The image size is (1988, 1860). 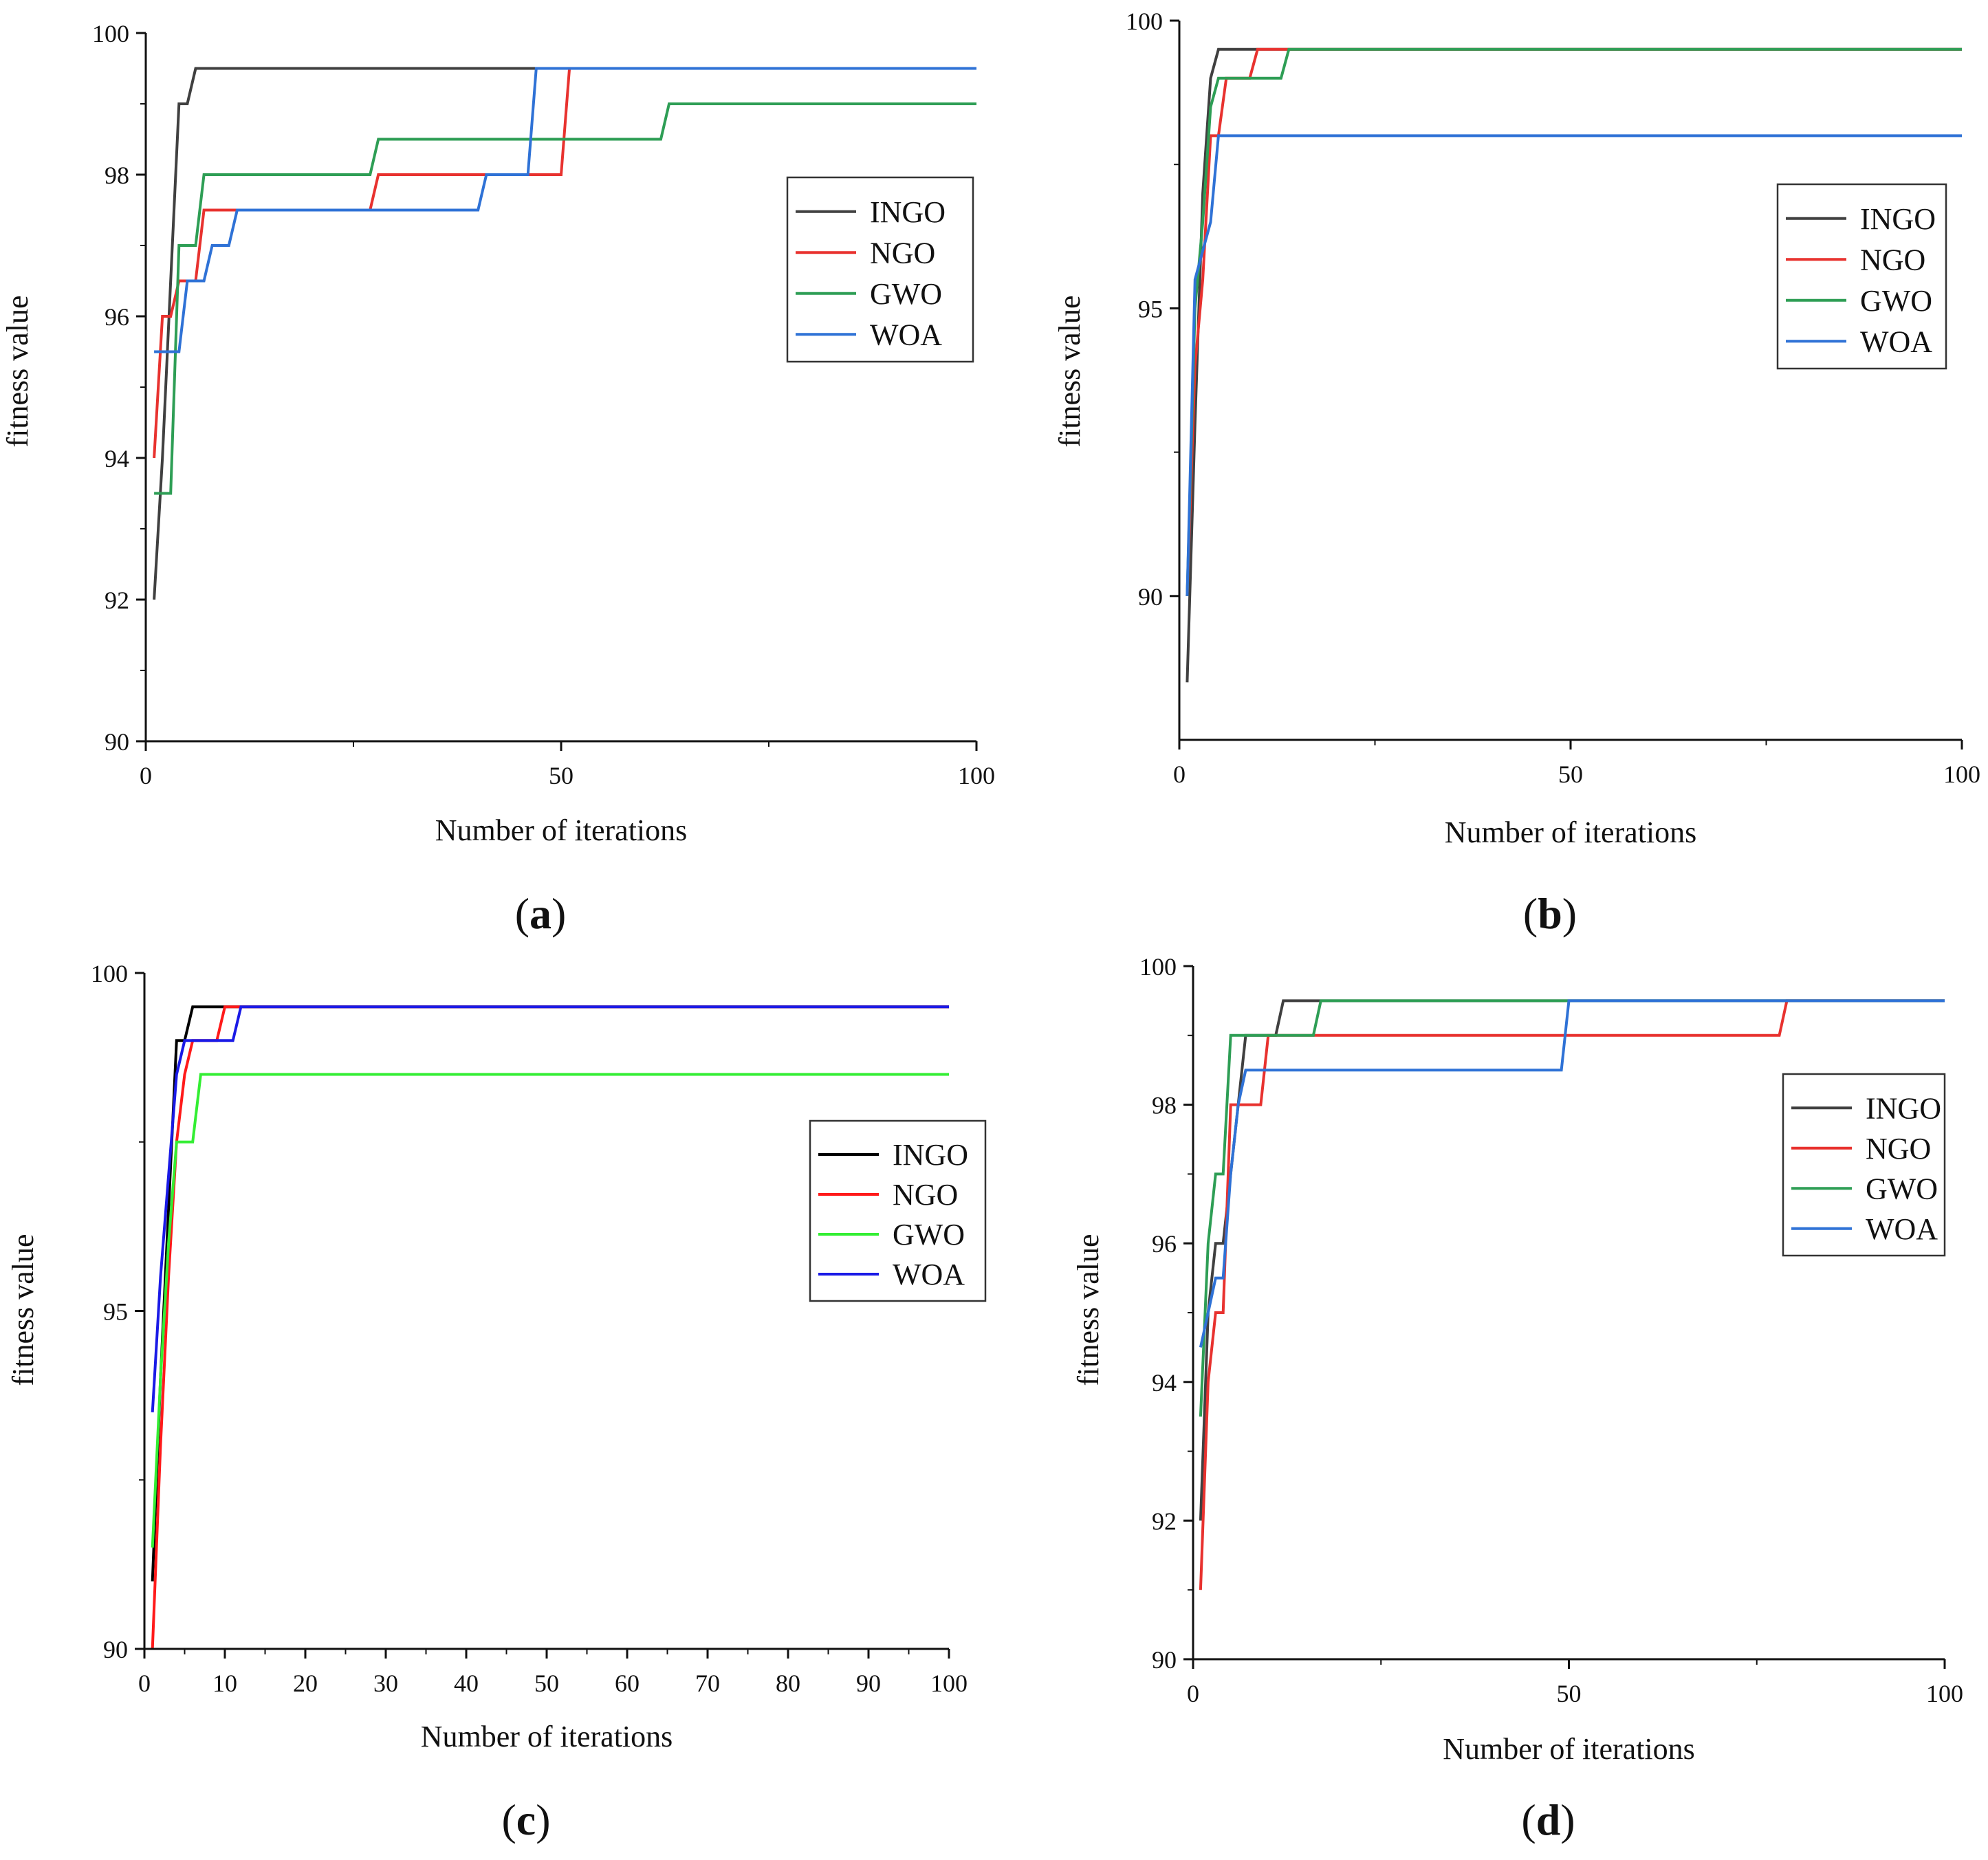 What do you see at coordinates (627, 1684) in the screenshot?
I see `x-tick-label: 60` at bounding box center [627, 1684].